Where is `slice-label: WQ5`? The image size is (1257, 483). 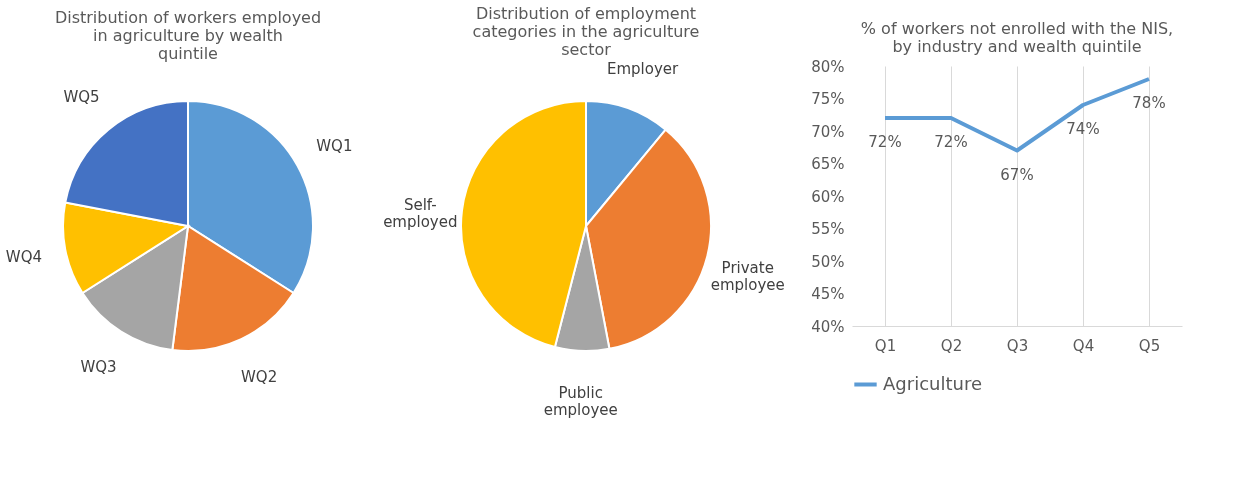
slice-label: WQ5 is located at coordinates (81, 97).